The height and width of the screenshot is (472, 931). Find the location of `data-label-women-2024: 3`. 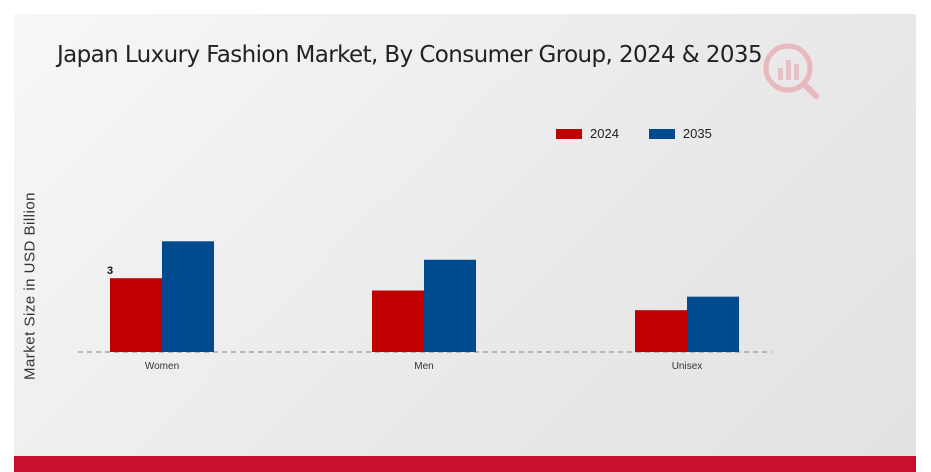

data-label-women-2024: 3 is located at coordinates (110, 271).